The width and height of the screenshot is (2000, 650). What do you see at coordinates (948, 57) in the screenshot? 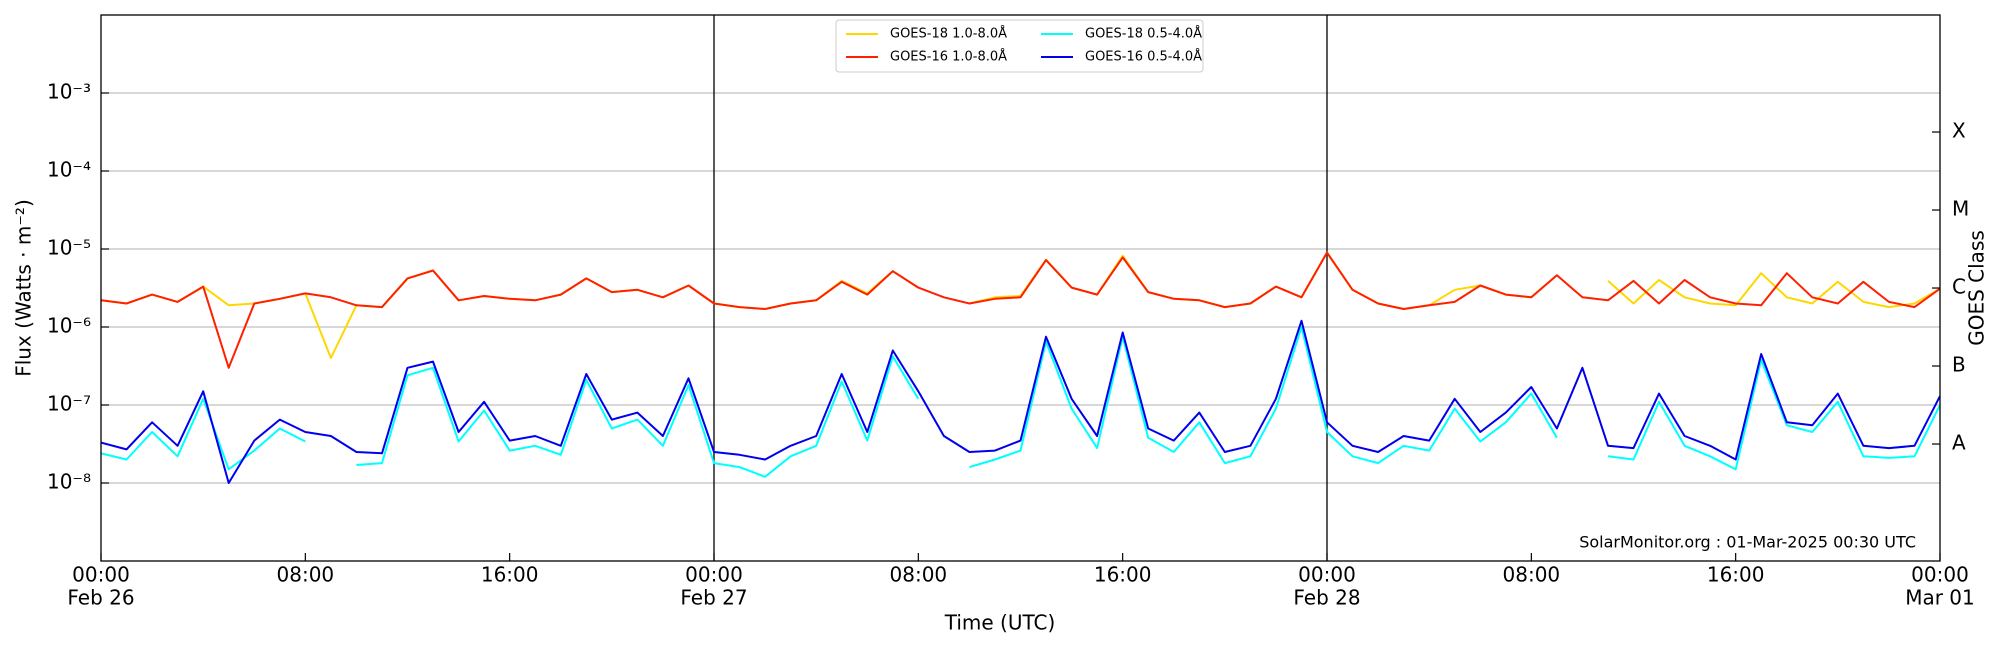
I see `legend-label: GOES-16 1.0-8.0Å` at bounding box center [948, 57].